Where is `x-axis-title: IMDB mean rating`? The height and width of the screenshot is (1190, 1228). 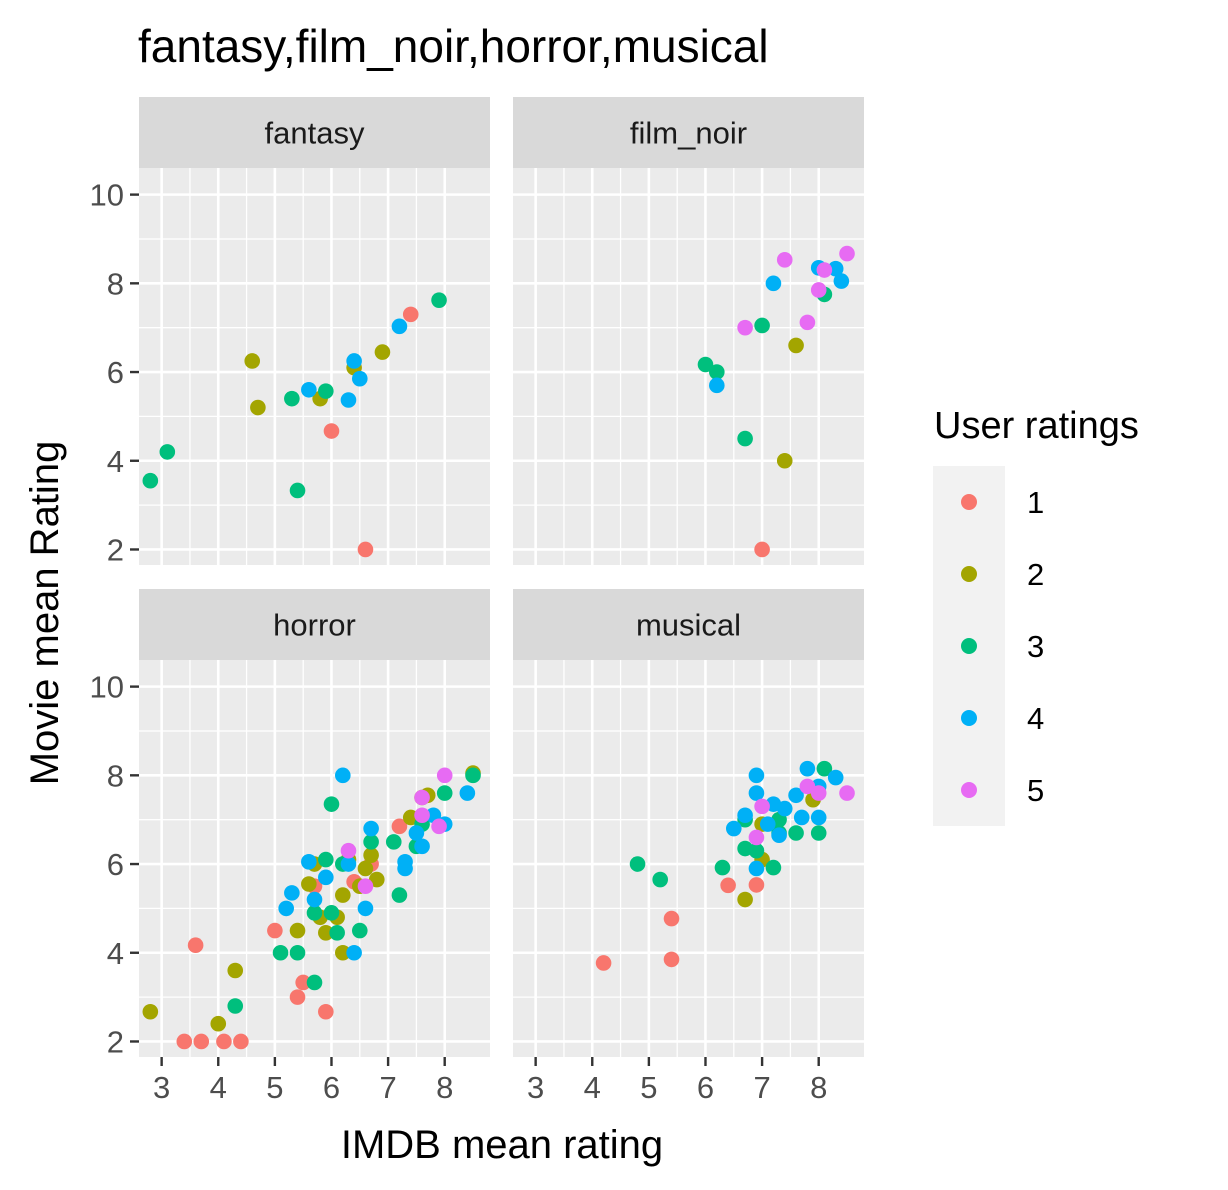 x-axis-title: IMDB mean rating is located at coordinates (502, 1145).